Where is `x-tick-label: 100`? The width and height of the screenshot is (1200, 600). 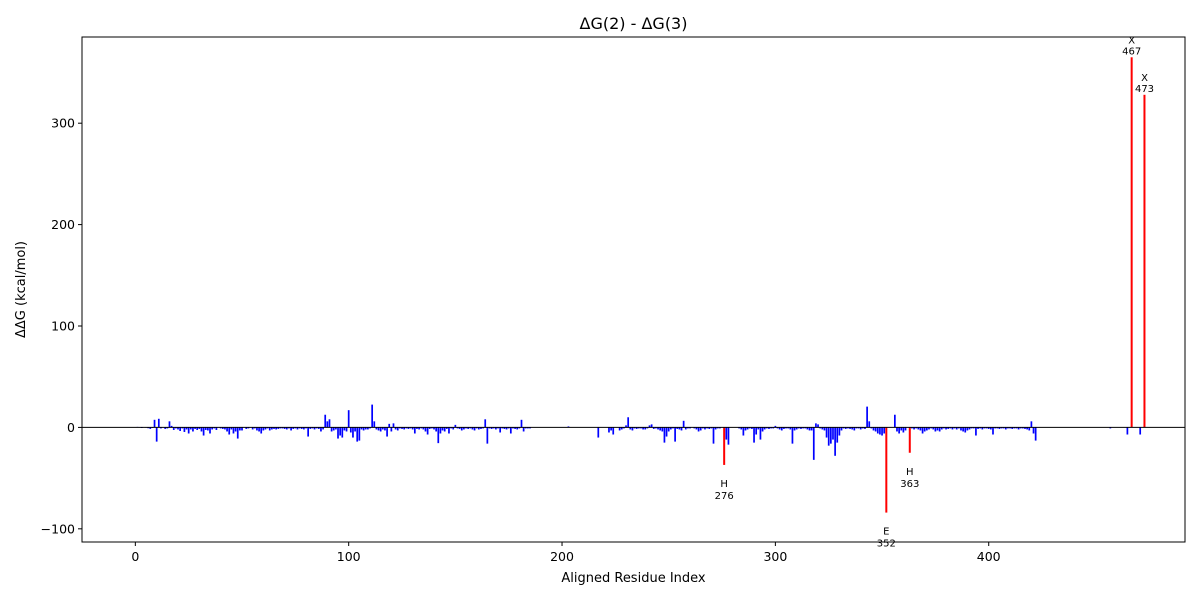
x-tick-label: 100 is located at coordinates (349, 556).